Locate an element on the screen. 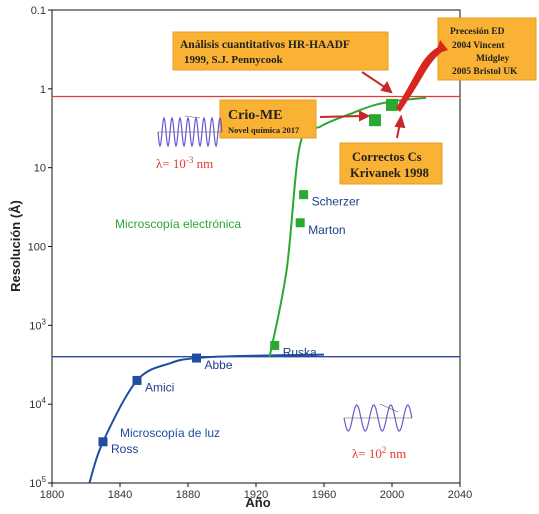 The height and width of the screenshot is (514, 539). arrowhead-cs is located at coordinates (400, 121).